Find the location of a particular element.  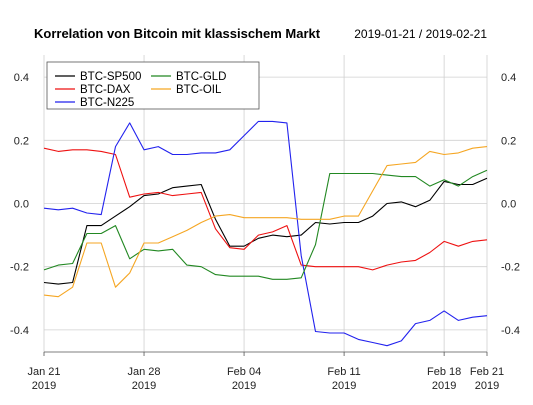

x-tick-label: Feb 21 is located at coordinates (487, 372).